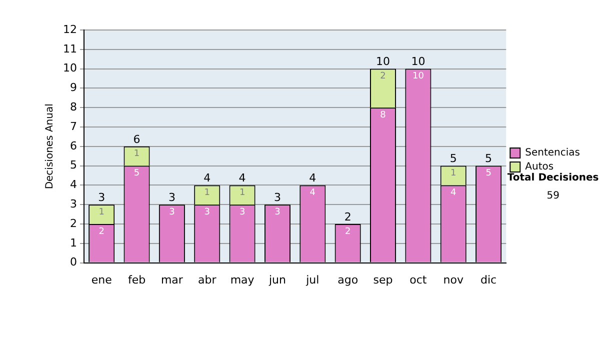 The width and height of the screenshot is (600, 340). Describe the element at coordinates (277, 279) in the screenshot. I see `x-tick-label: jun` at that location.